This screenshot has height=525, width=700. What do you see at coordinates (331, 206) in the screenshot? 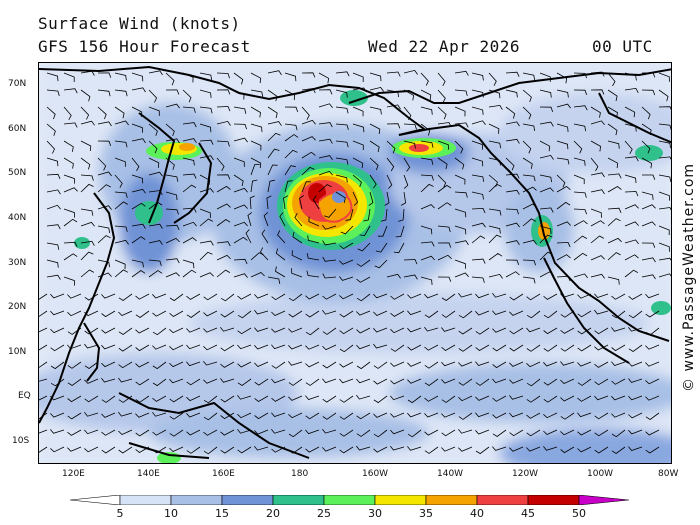
I see `storm-system` at bounding box center [331, 206].